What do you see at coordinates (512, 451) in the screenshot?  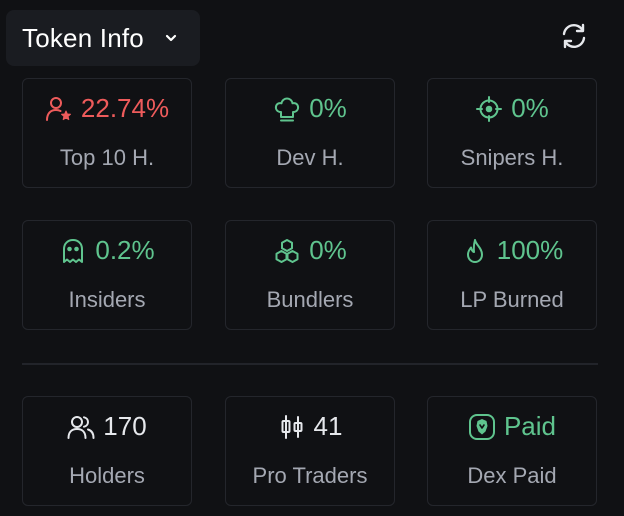 I see `stat-card-dex-paid: Paid Dex Paid` at bounding box center [512, 451].